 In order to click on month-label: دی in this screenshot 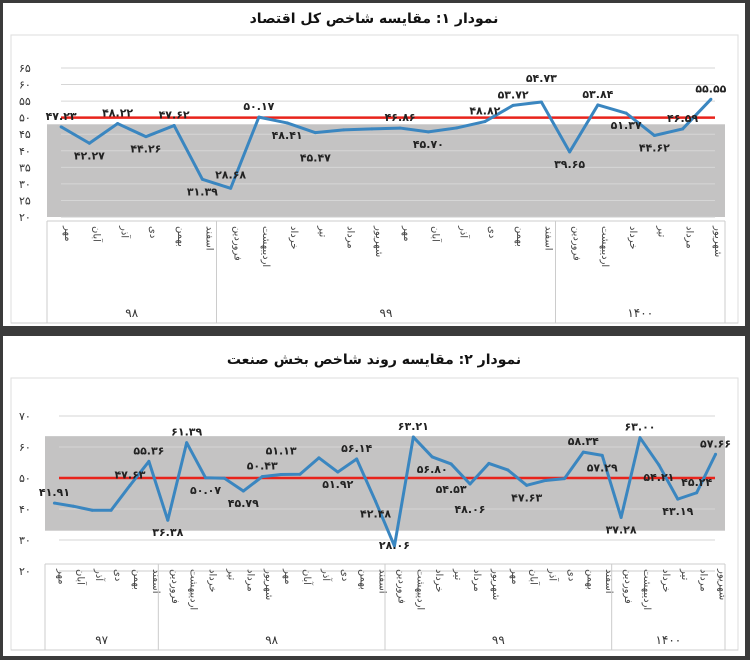, I will do `click(344, 575)`.